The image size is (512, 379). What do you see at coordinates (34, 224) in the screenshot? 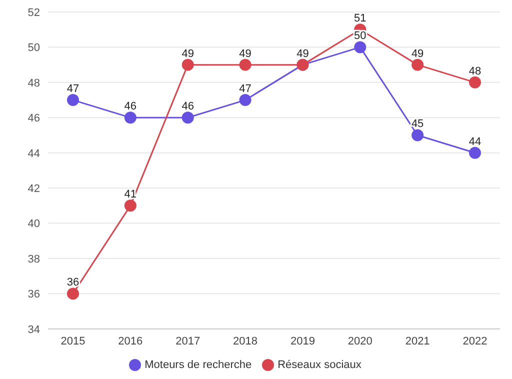
I see `y-tick-label: 40` at bounding box center [34, 224].